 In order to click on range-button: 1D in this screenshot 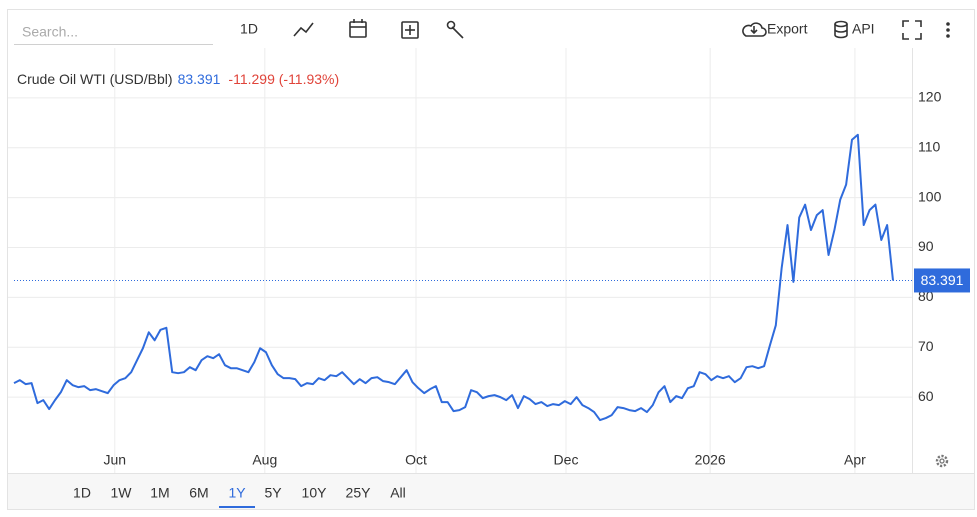, I will do `click(82, 493)`.